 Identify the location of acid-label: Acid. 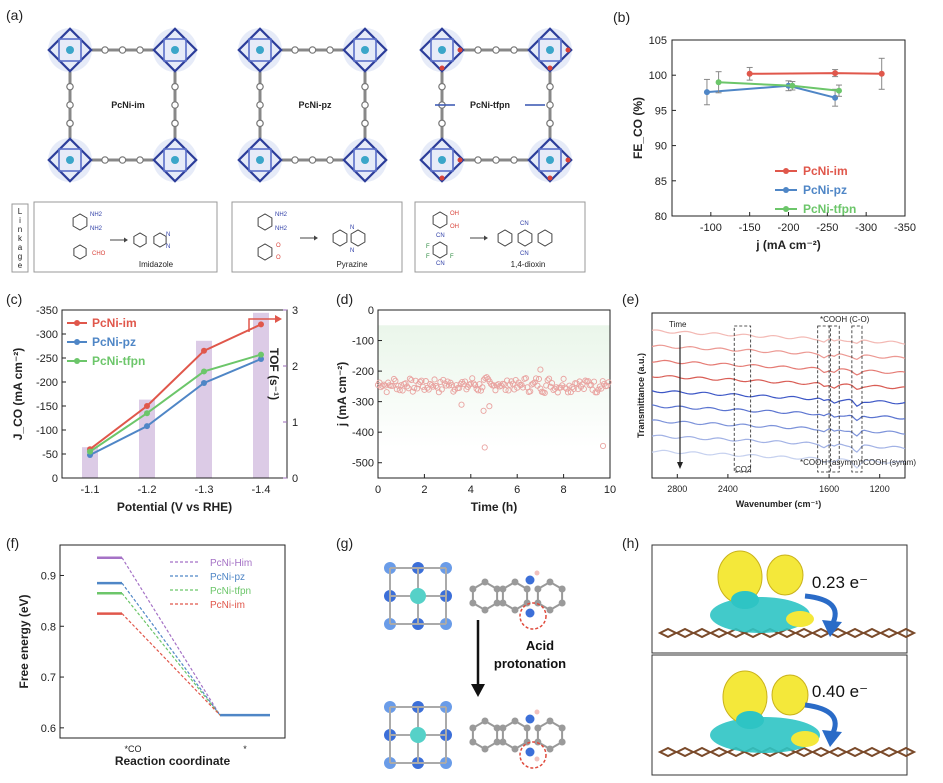
(540, 645).